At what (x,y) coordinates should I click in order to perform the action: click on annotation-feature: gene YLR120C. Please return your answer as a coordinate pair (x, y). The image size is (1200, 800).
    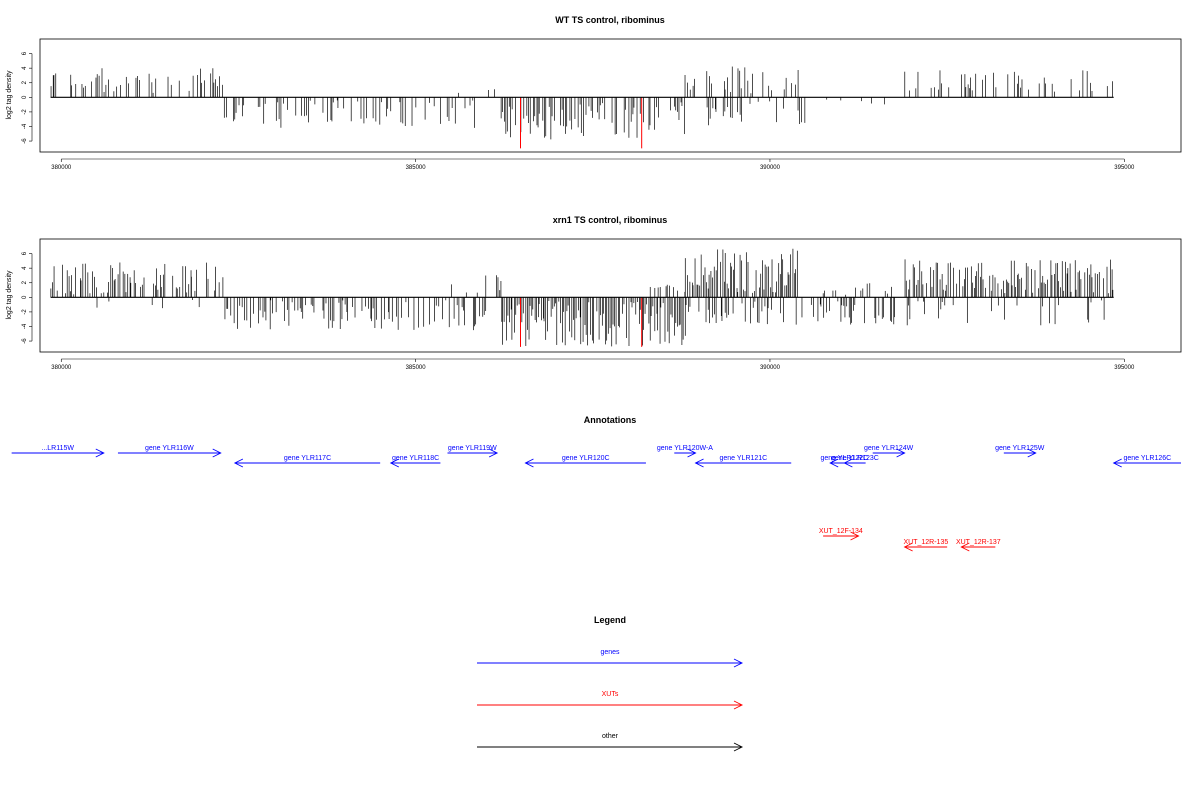
    Looking at the image, I should click on (585, 461).